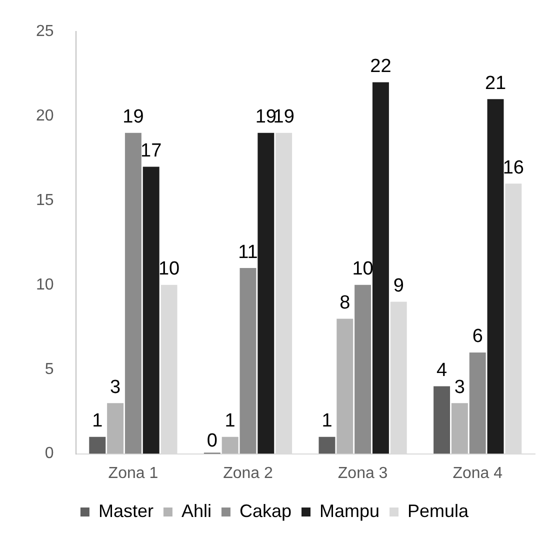 The height and width of the screenshot is (541, 545). What do you see at coordinates (49, 453) in the screenshot?
I see `y-tick-label: 0` at bounding box center [49, 453].